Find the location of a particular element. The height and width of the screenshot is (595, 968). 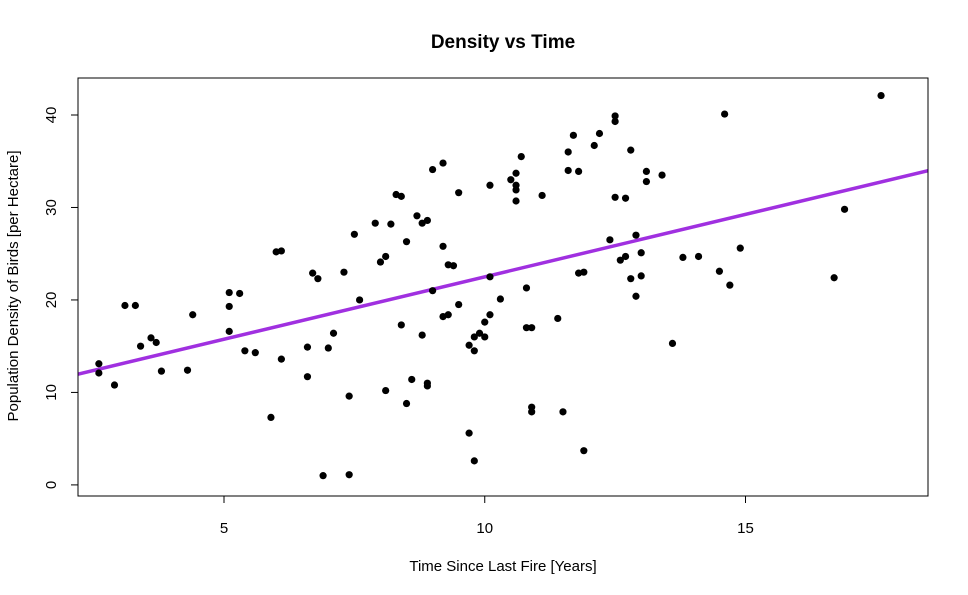

chart-title: Density vs Time is located at coordinates (503, 42).